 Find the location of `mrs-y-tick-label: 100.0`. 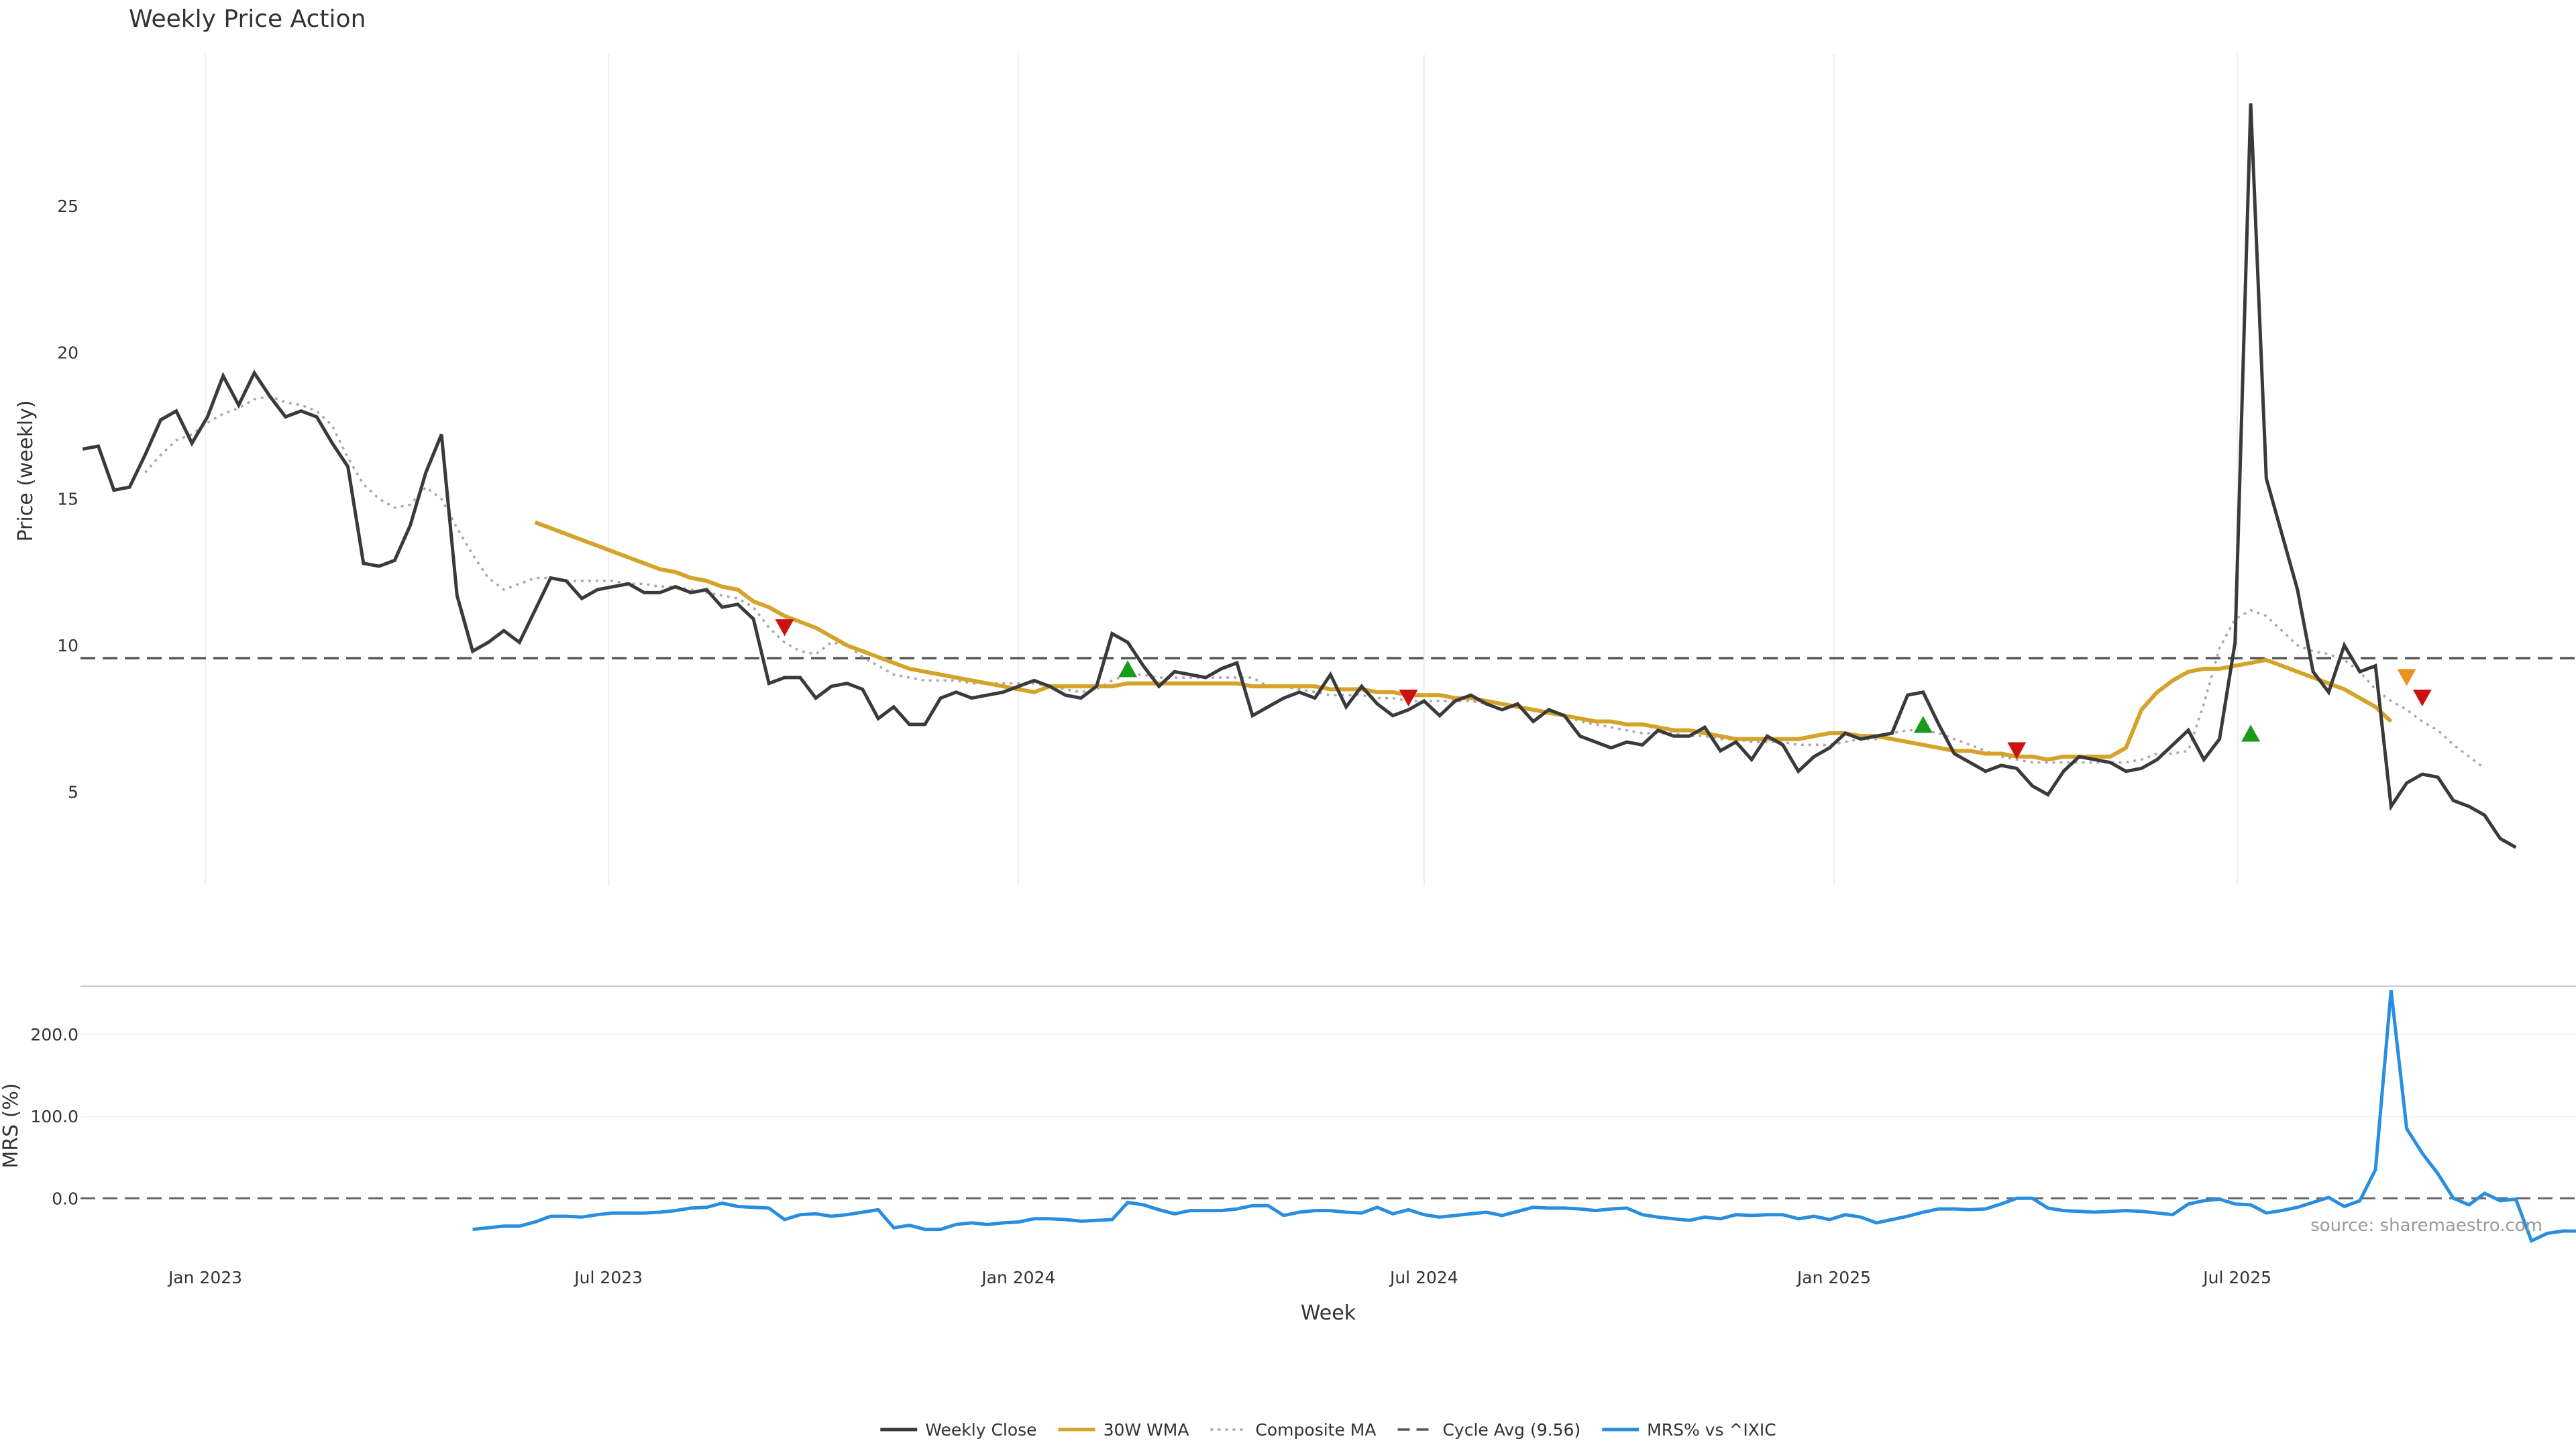

mrs-y-tick-label: 100.0 is located at coordinates (54, 1116).